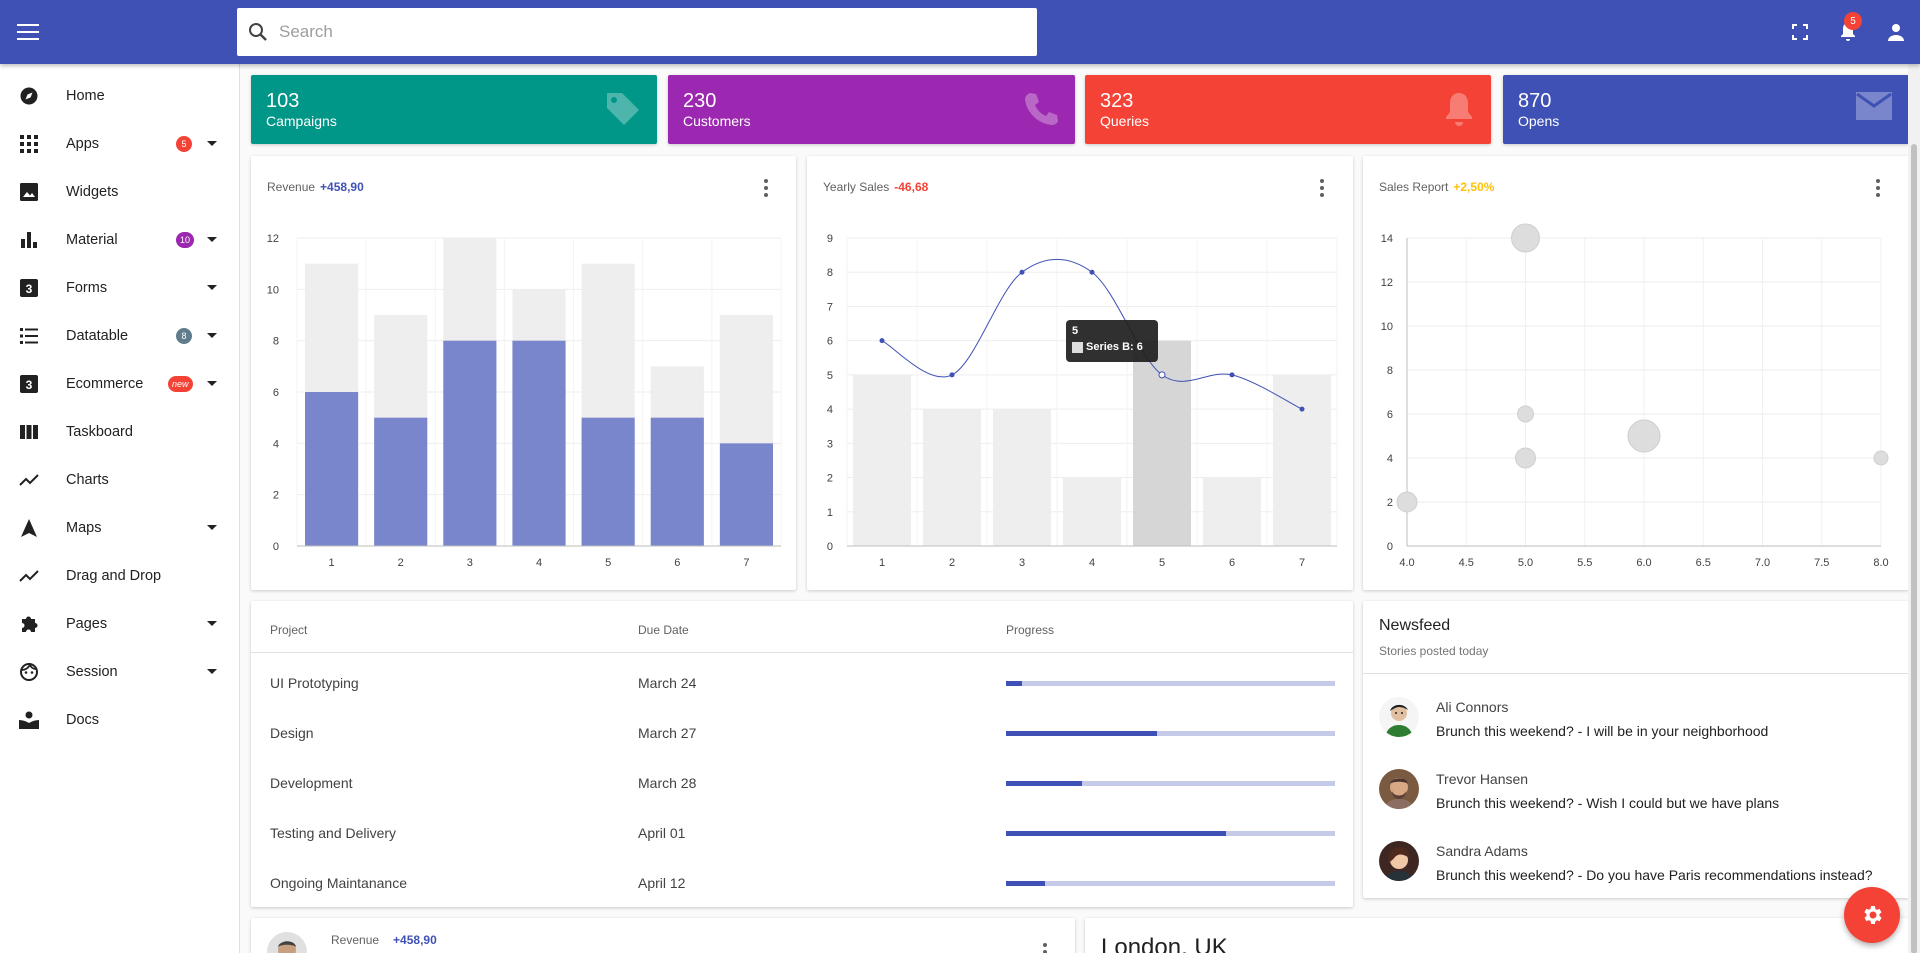 Image resolution: width=1920 pixels, height=953 pixels. I want to click on gear-icon, so click(1873, 915).